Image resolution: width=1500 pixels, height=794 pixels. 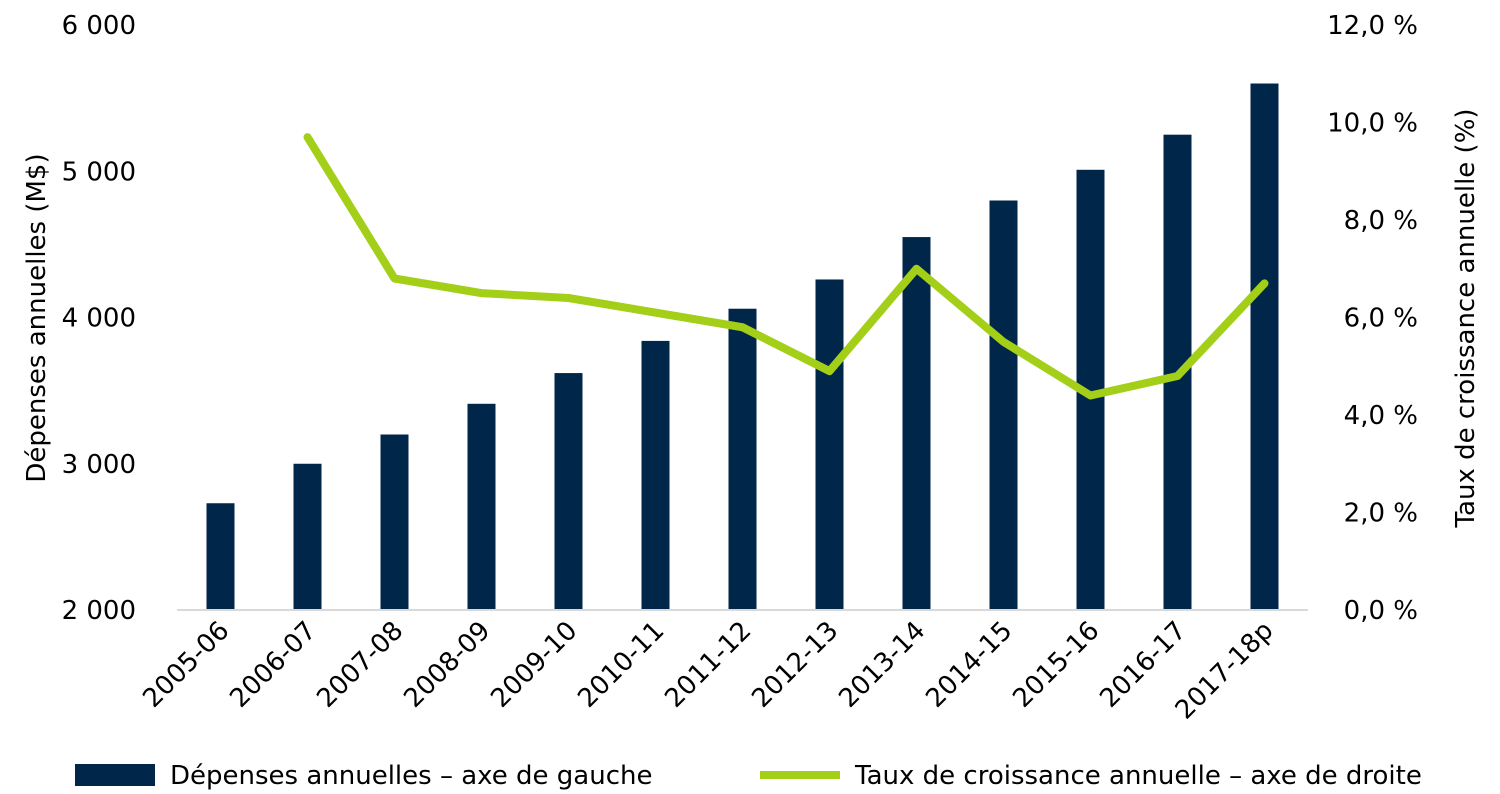 I want to click on right-axis-ticks: 0,0 % 2,0 % 4,0 % 6,0 % 8,0 % 10,0 % 12,0 %, so click(x=1372, y=318).